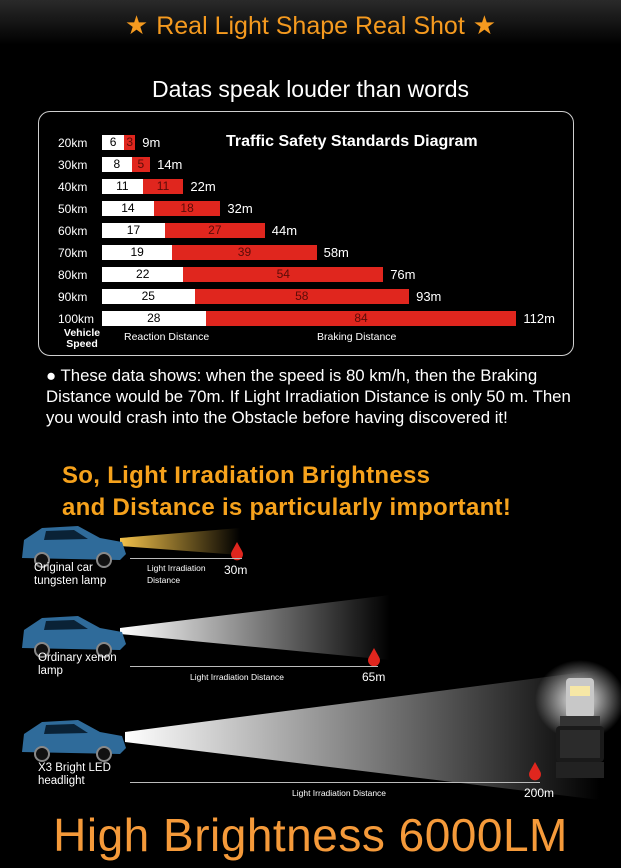  What do you see at coordinates (429, 296) in the screenshot?
I see `total-distance-label: 93m` at bounding box center [429, 296].